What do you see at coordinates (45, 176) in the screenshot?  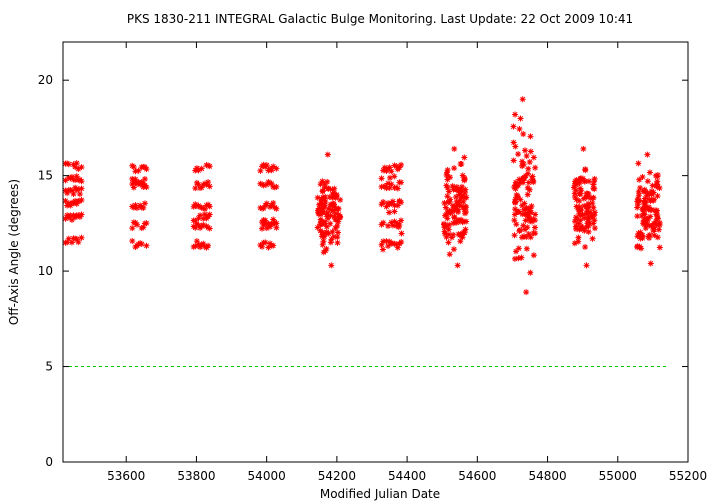 I see `y-tick-label: 15` at bounding box center [45, 176].